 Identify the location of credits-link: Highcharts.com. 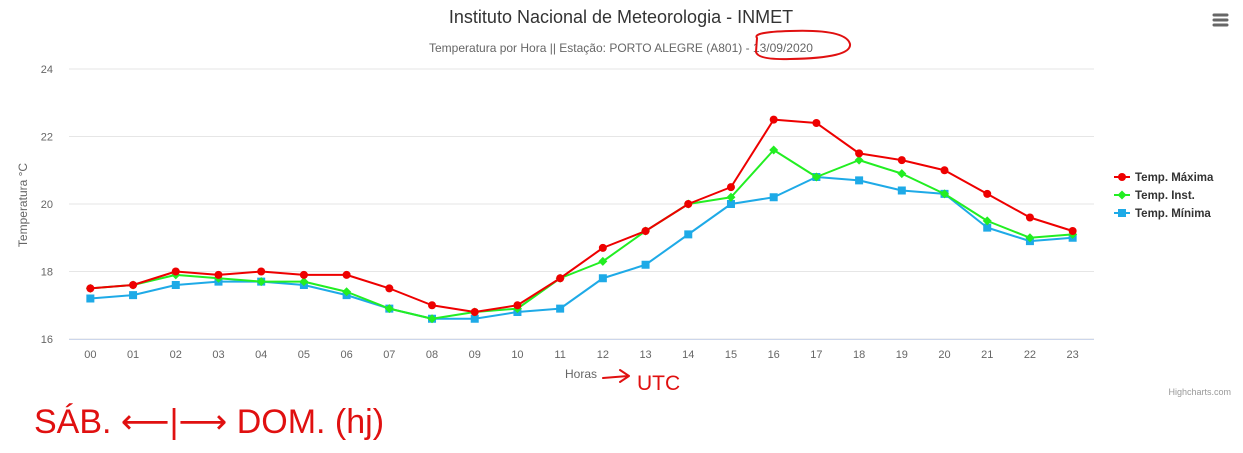
(1199, 392).